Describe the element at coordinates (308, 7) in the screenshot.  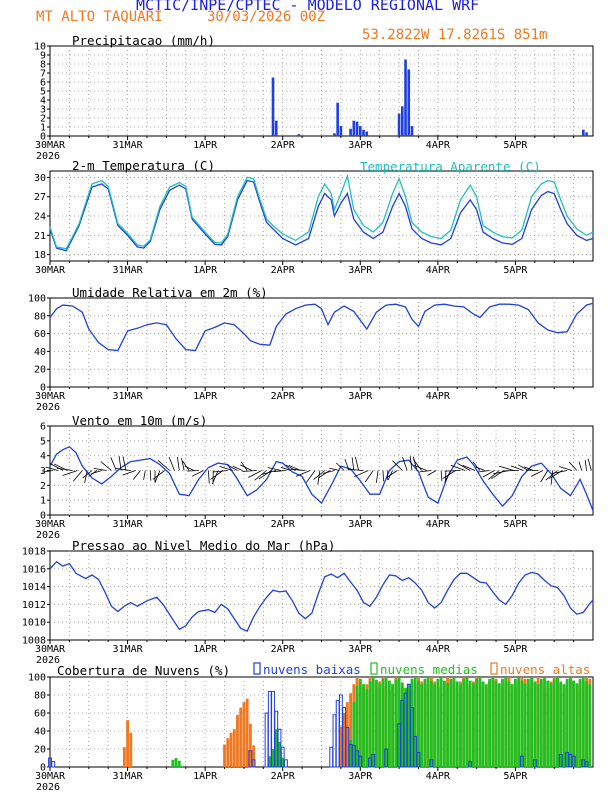
I see `header-title: MCTIC/INPE/CPTEC - MODELO REGIONAL WRF` at that location.